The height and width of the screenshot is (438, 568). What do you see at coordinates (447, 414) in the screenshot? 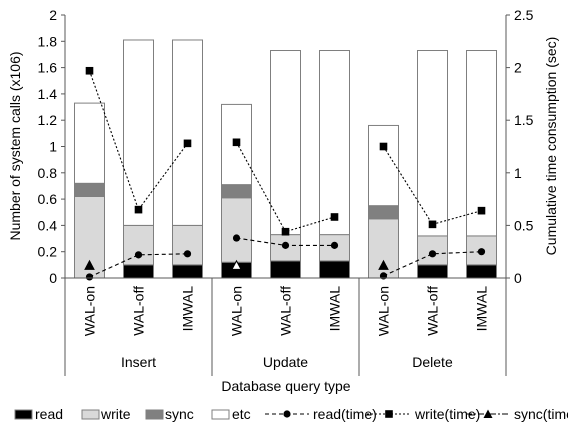
I see `legend-label: write(time)` at bounding box center [447, 414].